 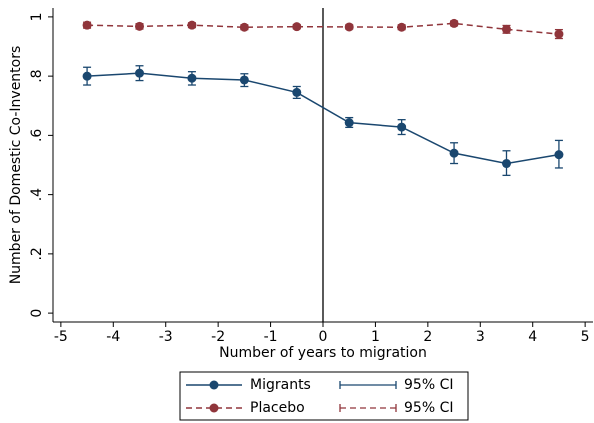 I want to click on legend-label: Migrants, so click(x=280, y=385).